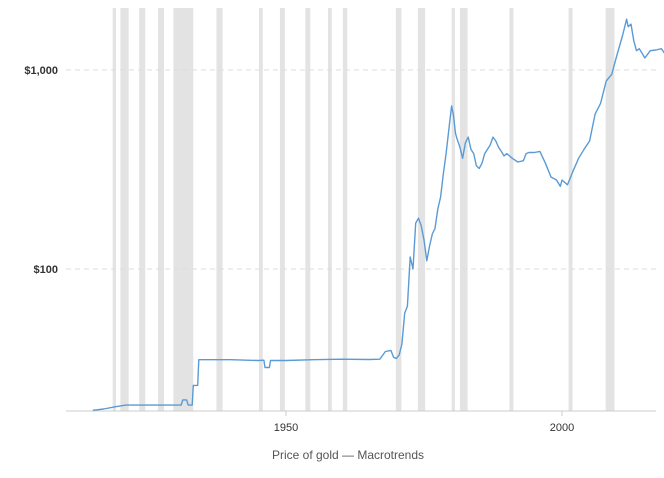 The image size is (664, 478). I want to click on y-tick-label-100: $100, so click(46, 270).